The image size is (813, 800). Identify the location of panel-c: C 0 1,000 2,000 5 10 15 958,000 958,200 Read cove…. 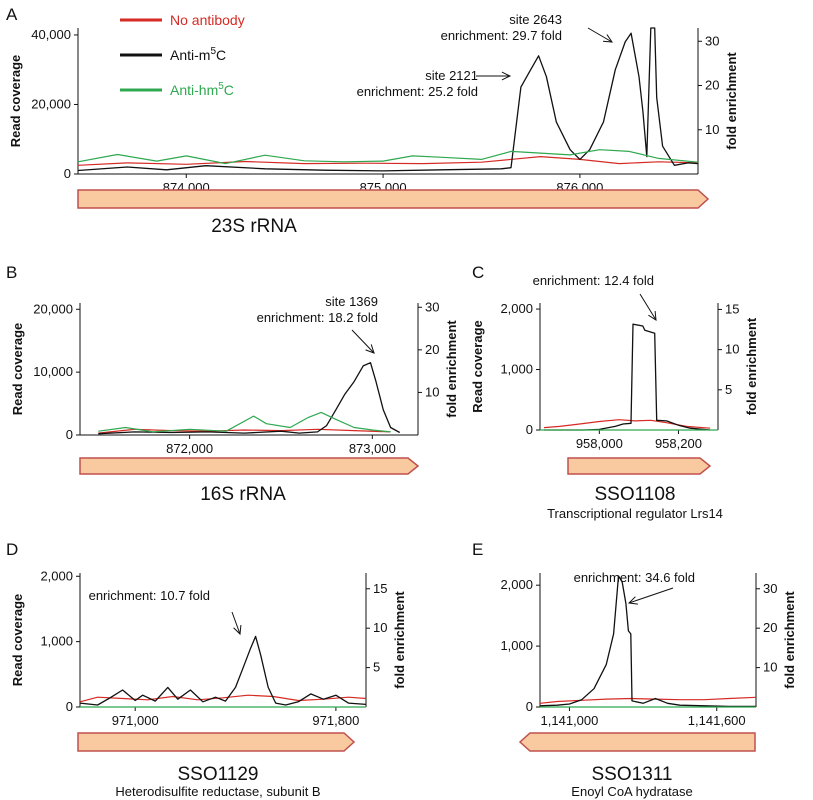
(614, 392).